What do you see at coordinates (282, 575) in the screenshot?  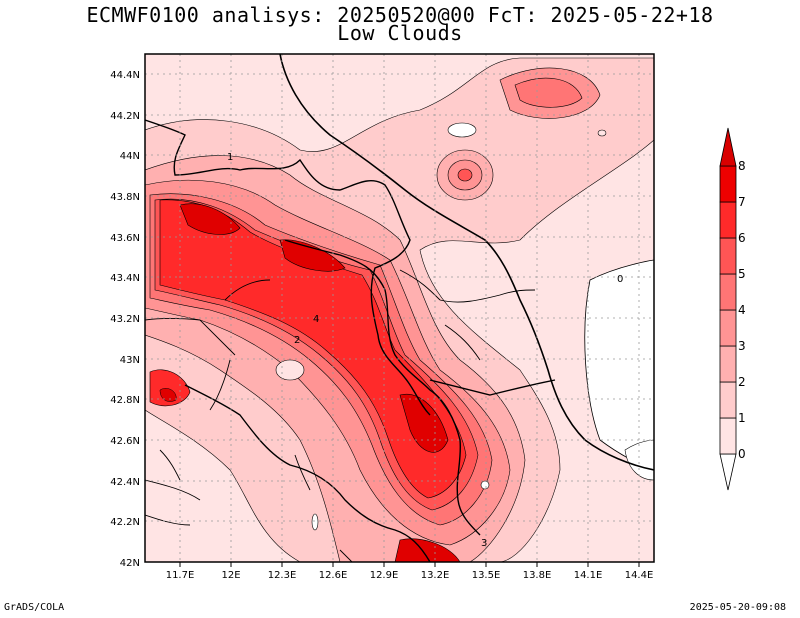 I see `lon-tick-label: 12.3E` at bounding box center [282, 575].